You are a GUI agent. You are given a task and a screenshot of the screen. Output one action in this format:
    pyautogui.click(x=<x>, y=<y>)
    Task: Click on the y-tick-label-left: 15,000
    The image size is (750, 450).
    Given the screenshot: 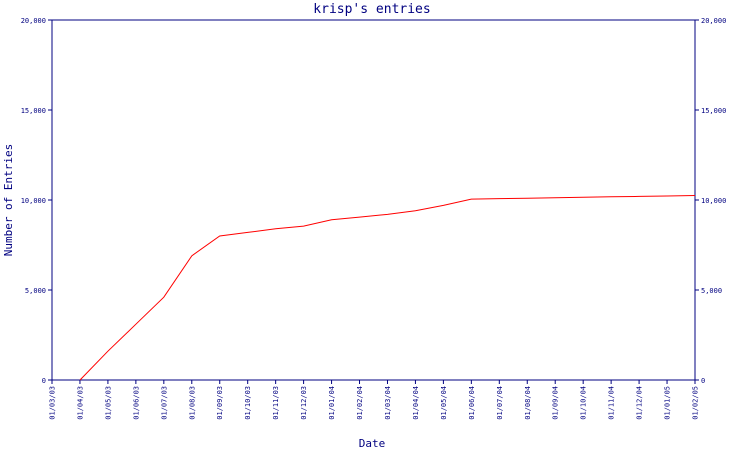 What is the action you would take?
    pyautogui.click(x=33, y=111)
    